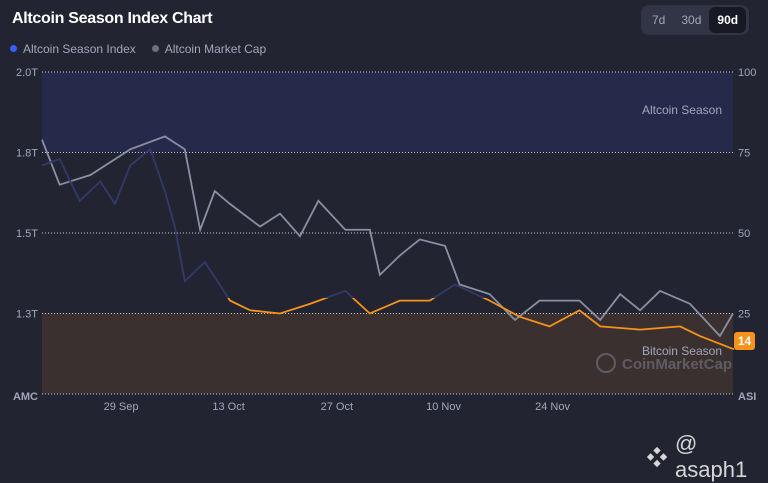  Describe the element at coordinates (691, 20) in the screenshot. I see `tab-30d: 30d` at that location.